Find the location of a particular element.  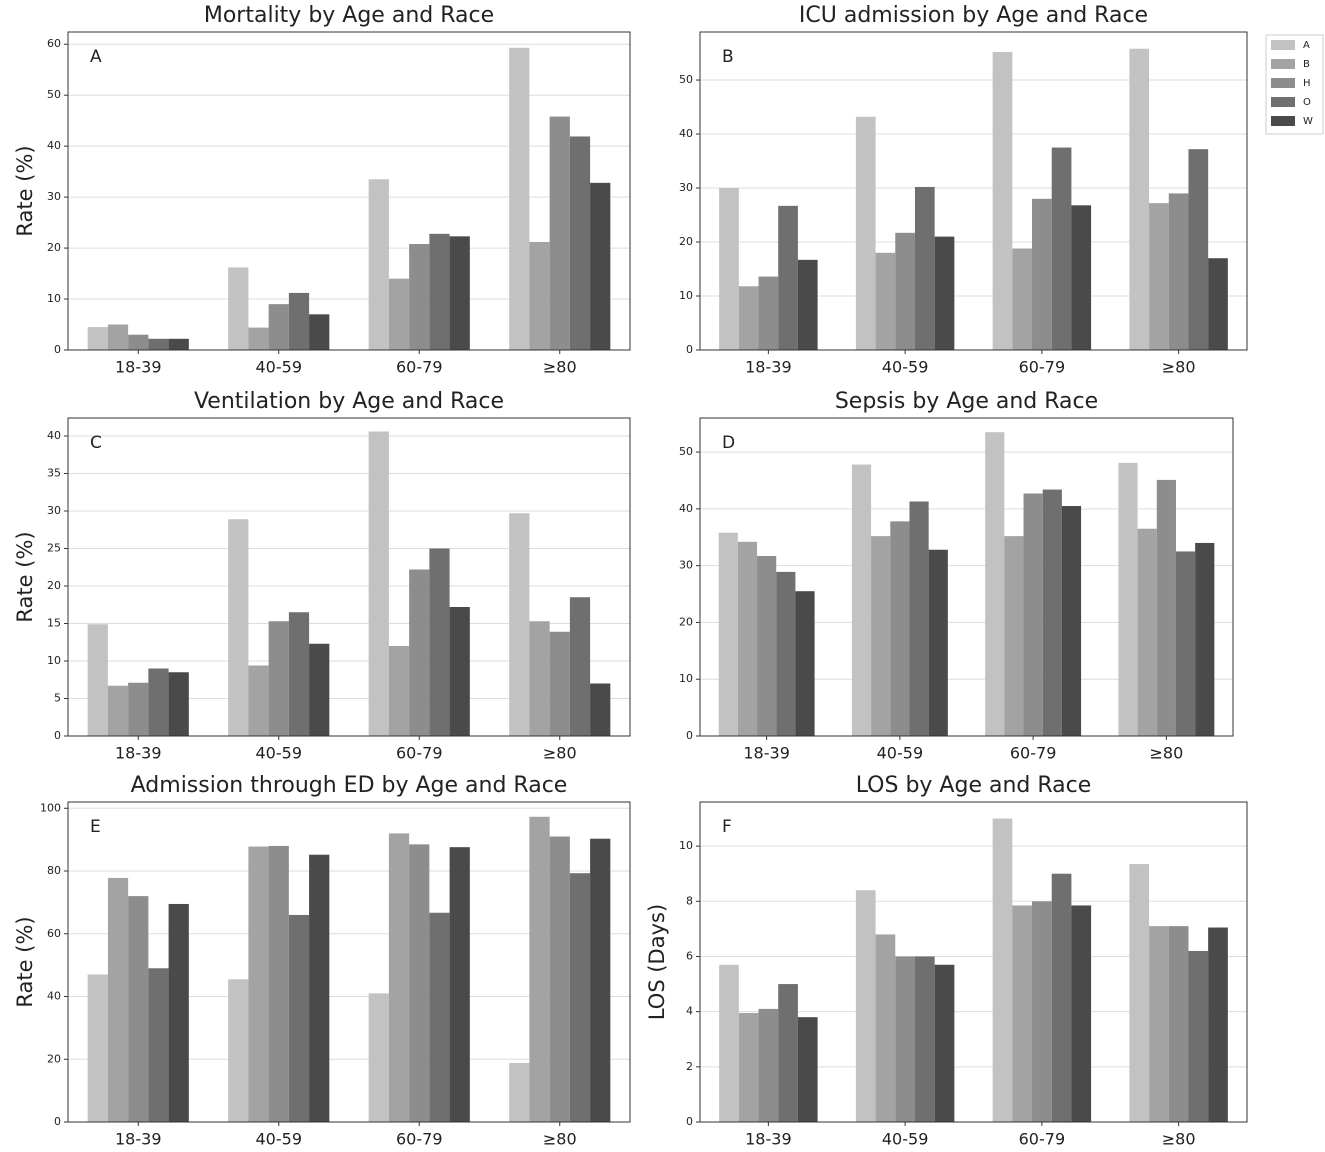

panel-label: E is located at coordinates (95, 827).